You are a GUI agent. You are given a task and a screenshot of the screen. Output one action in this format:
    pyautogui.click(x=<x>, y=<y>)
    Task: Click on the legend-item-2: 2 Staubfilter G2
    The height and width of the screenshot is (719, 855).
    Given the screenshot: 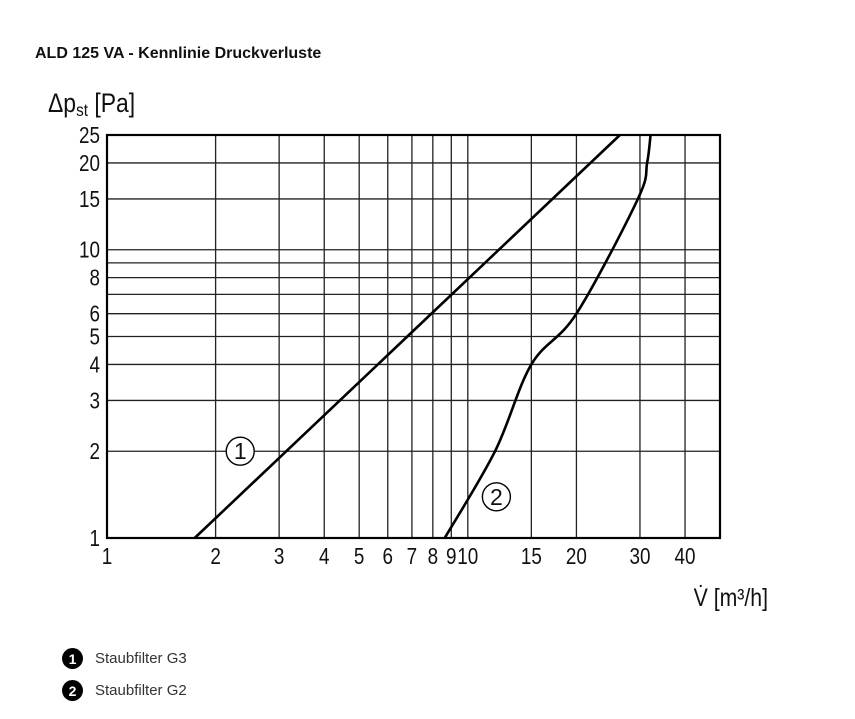 What is the action you would take?
    pyautogui.click(x=124, y=690)
    